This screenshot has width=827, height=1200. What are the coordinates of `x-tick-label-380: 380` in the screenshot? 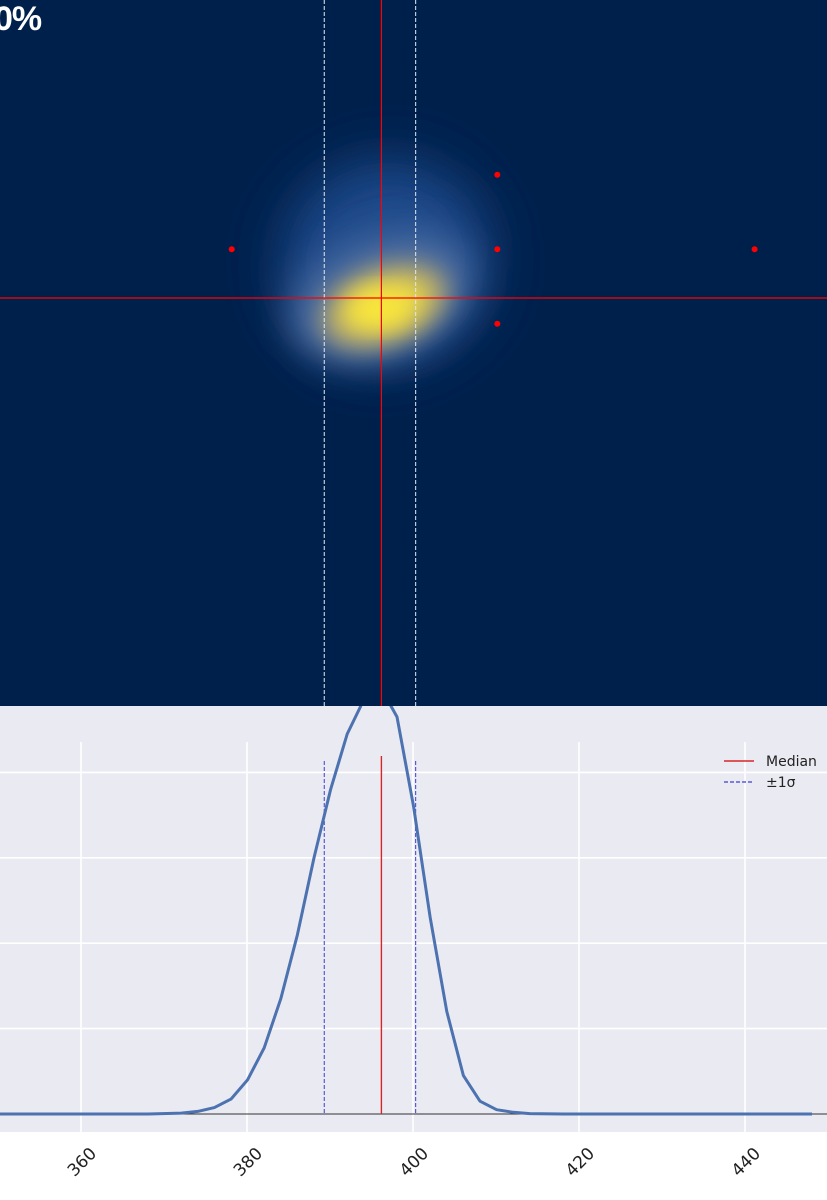 It's located at (248, 1162).